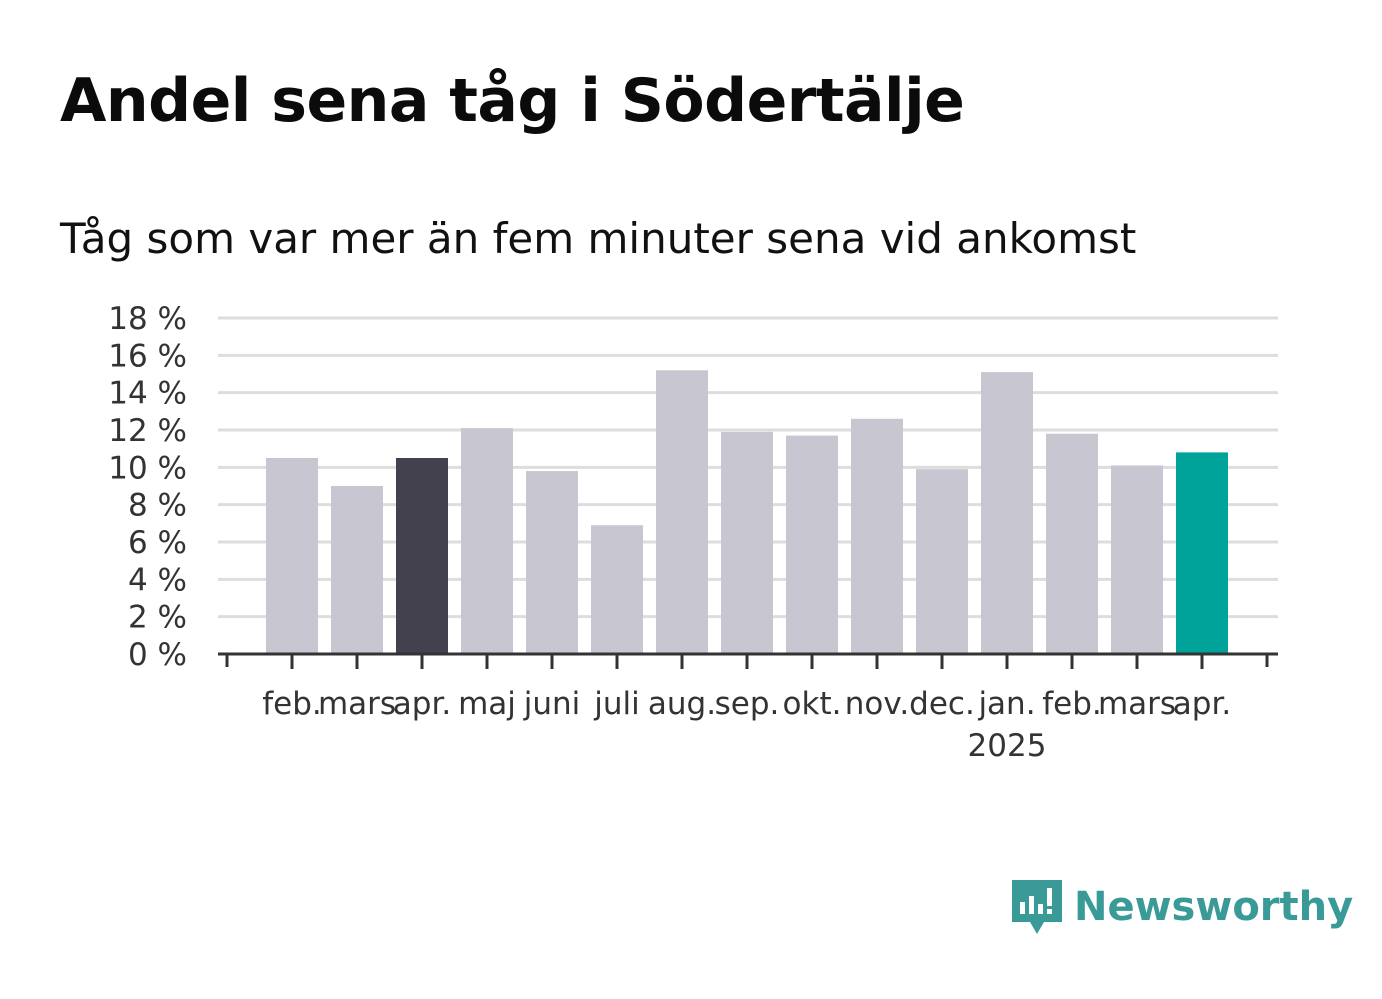 The height and width of the screenshot is (999, 1382). I want to click on y-tick-label: 16 %, so click(147, 356).